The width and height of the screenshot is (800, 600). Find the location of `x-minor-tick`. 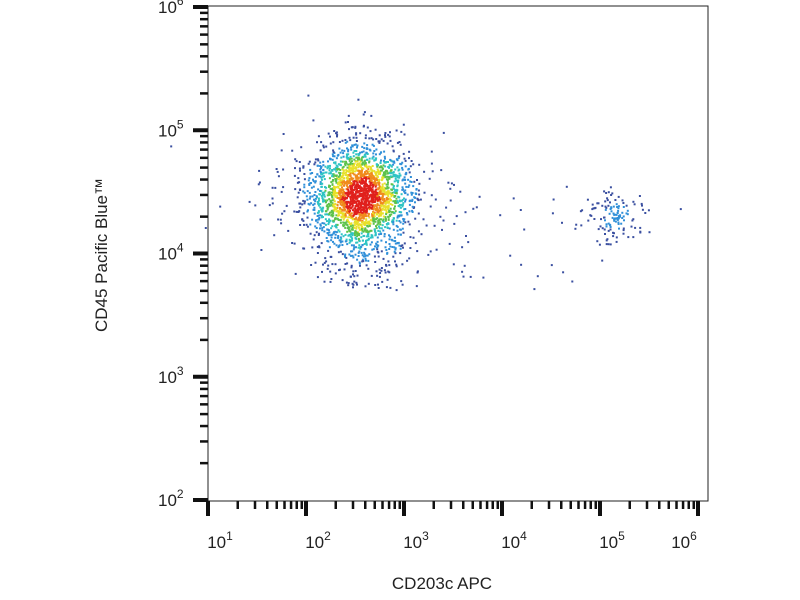

x-minor-tick is located at coordinates (382, 505).